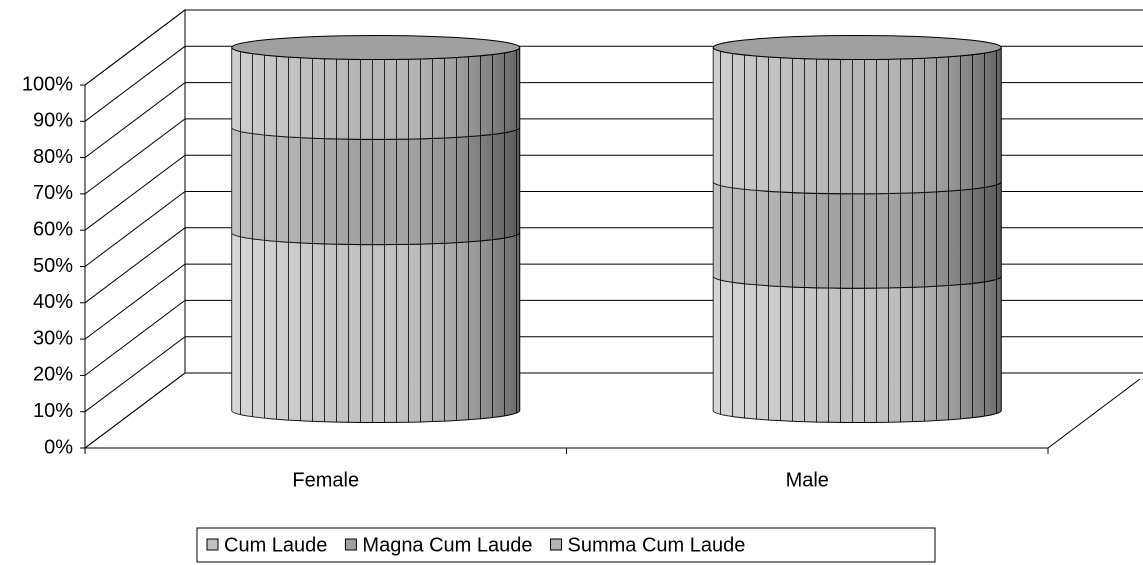 This screenshot has height=565, width=1143. What do you see at coordinates (53, 157) in the screenshot?
I see `y-tick-label: 80%` at bounding box center [53, 157].